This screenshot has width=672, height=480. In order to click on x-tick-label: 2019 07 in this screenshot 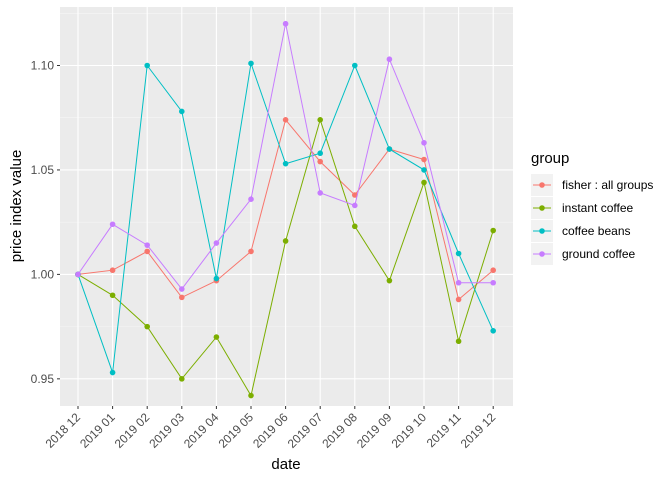, I will do `click(305, 430)`.